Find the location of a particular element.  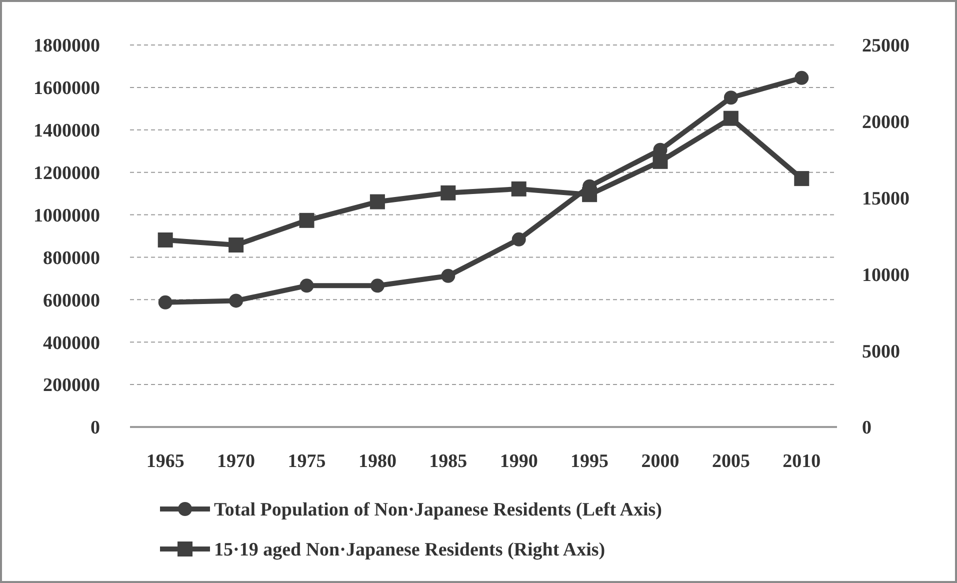

y2-tick-label: 15000 is located at coordinates (886, 199).